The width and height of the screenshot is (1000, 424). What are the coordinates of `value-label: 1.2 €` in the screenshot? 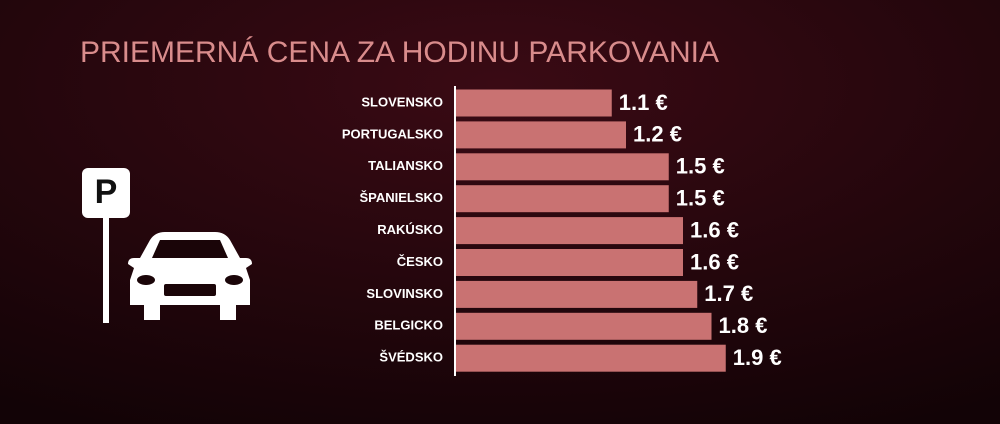 It's located at (657, 134).